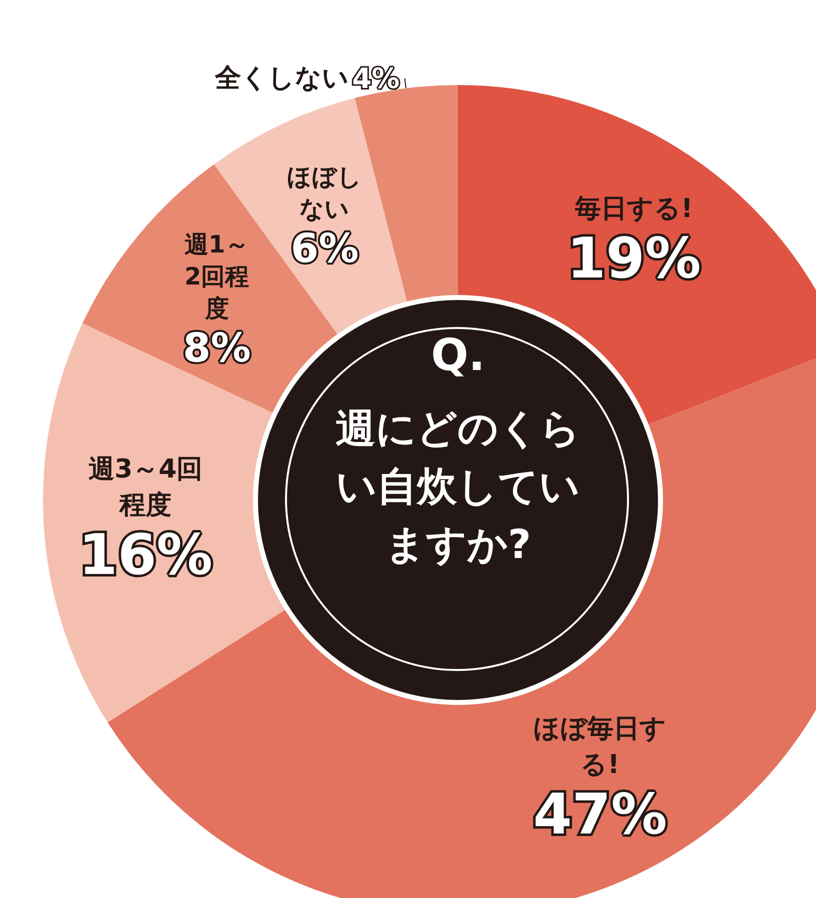 This screenshot has height=898, width=816. What do you see at coordinates (217, 276) in the screenshot?
I see `slice-label: 週1～2回程度` at bounding box center [217, 276].